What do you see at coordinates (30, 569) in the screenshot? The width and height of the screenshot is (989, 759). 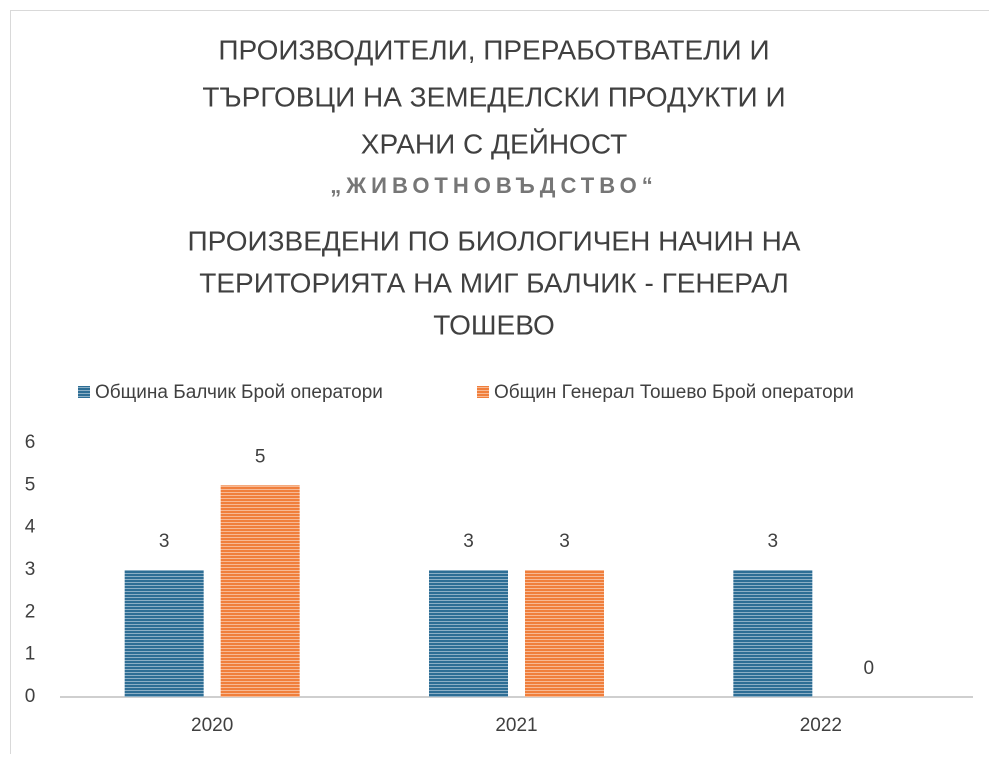 I see `y-tick-label: 3` at bounding box center [30, 569].